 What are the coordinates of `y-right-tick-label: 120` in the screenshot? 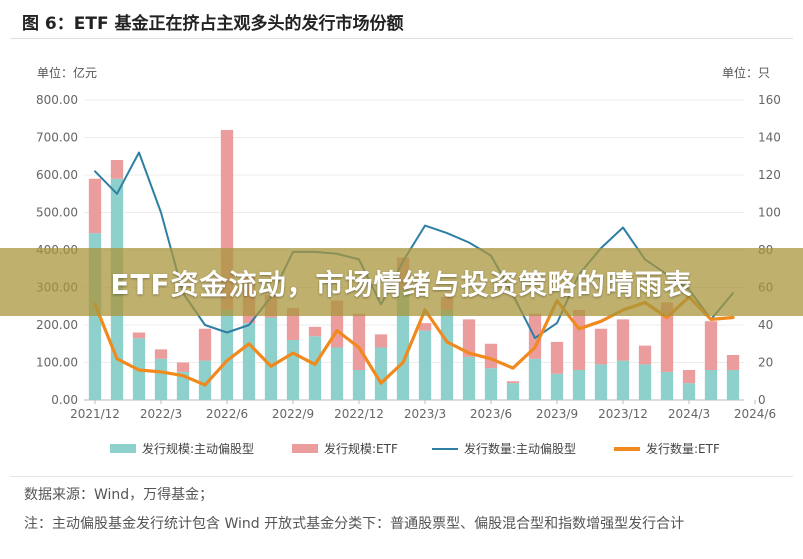 It's located at (769, 175).